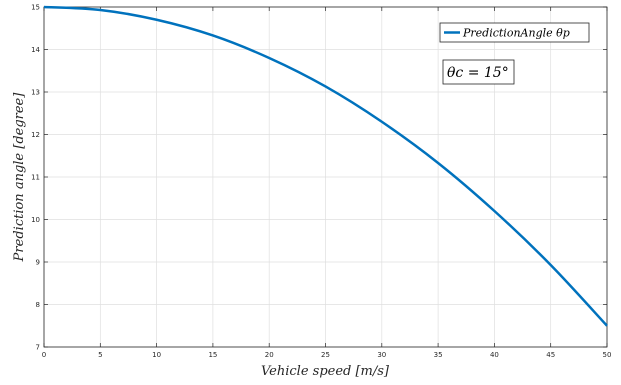 This screenshot has width=621, height=385. What do you see at coordinates (44, 355) in the screenshot?
I see `x-tick-label: 0` at bounding box center [44, 355].